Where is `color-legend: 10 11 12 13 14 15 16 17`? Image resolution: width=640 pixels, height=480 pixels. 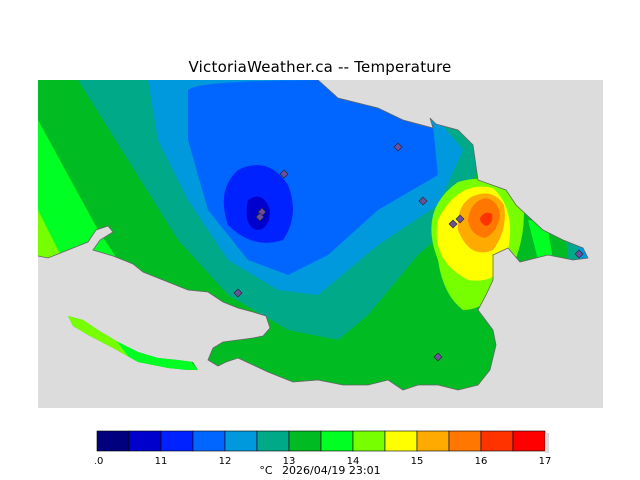
color-legend: 10 11 12 13 14 15 16 17 is located at coordinates (323, 448).